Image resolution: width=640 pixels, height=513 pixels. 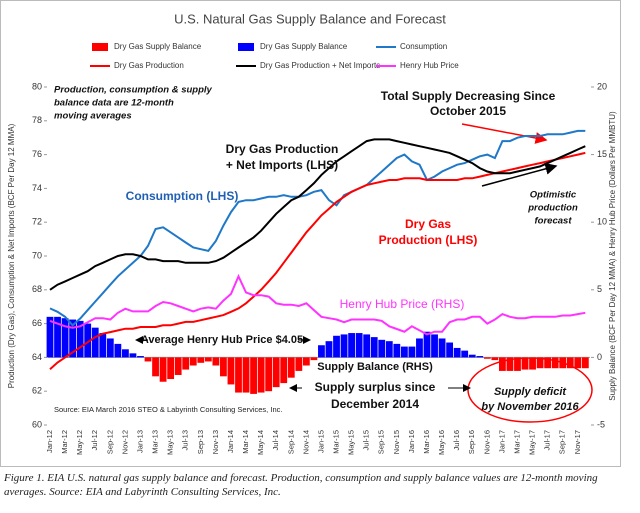 I want to click on x-tick-label: Nov-12, so click(x=124, y=442).